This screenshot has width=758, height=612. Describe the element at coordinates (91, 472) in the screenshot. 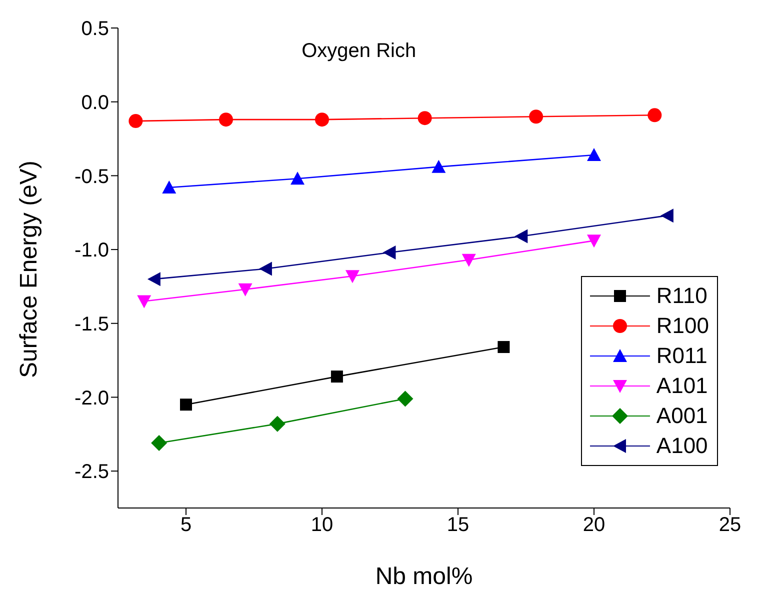

I see `y-tick-label: -2.5` at that location.